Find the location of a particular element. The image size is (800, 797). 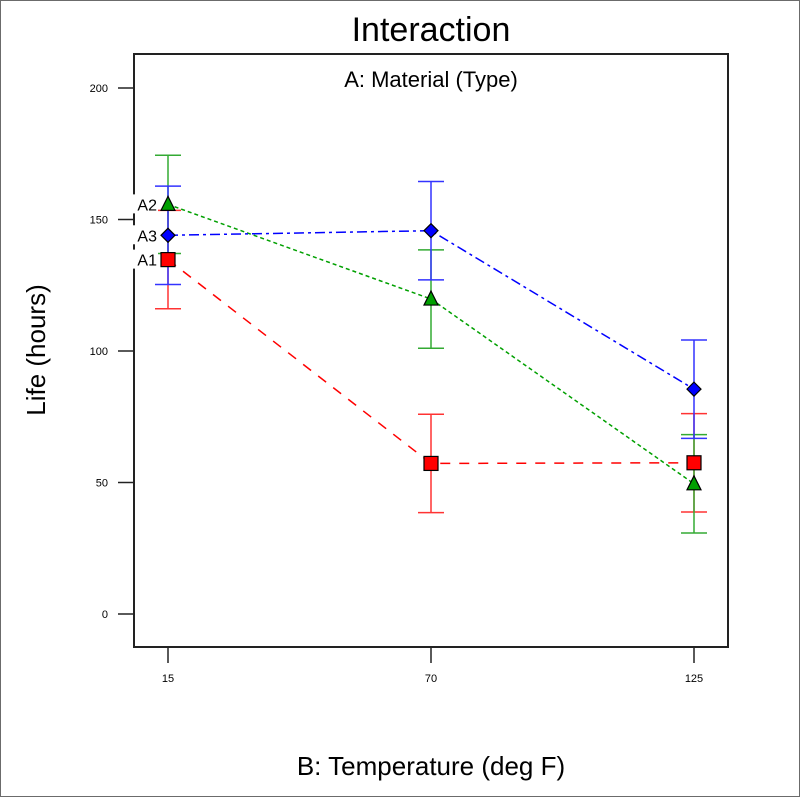

y-tick-label: 200 is located at coordinates (99, 89).